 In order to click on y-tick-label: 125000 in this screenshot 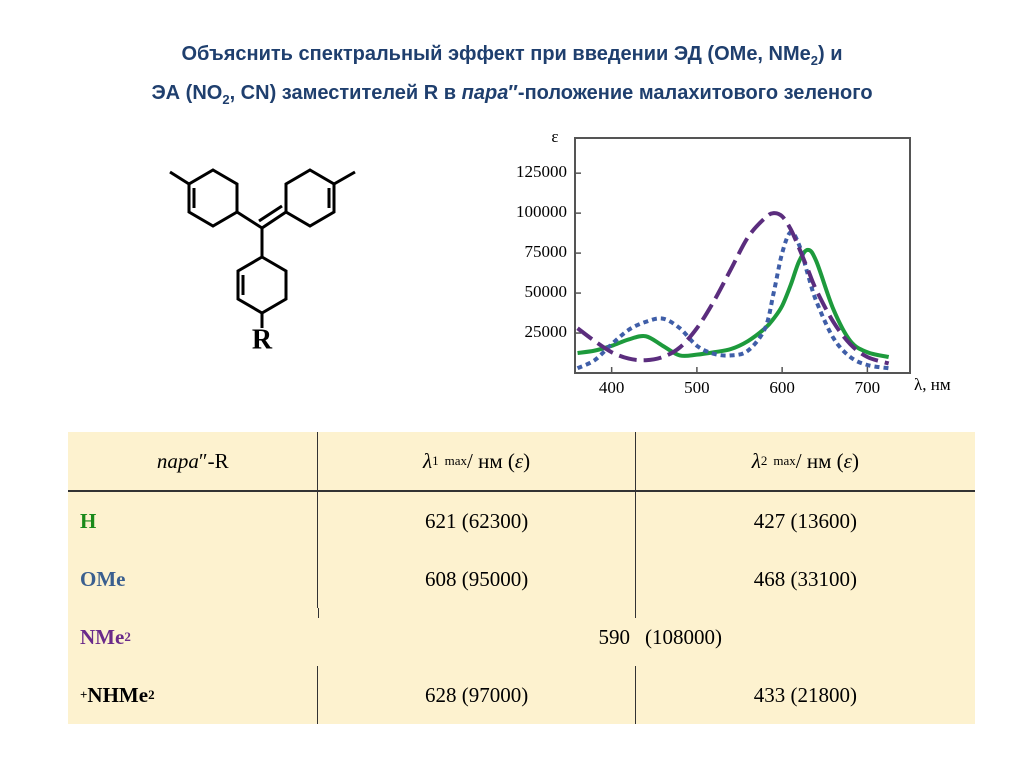, I will do `click(541, 171)`.